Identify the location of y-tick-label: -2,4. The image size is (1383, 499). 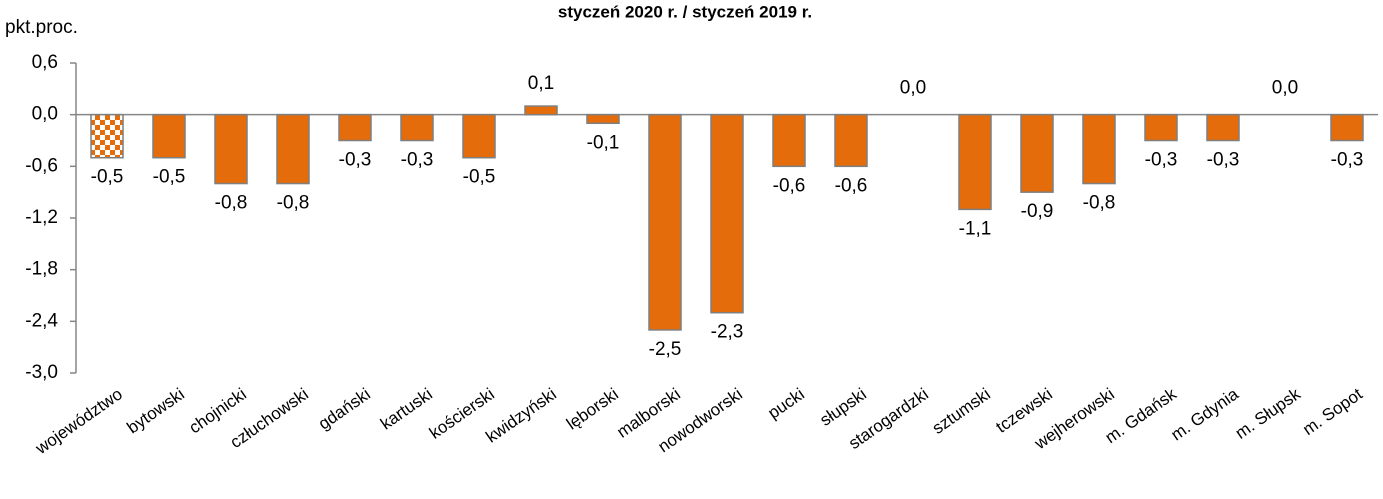
(41, 320).